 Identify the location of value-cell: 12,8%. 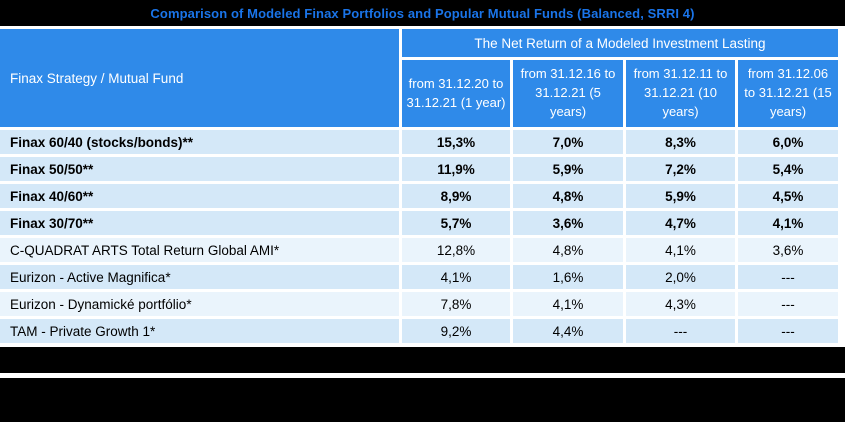
(456, 250).